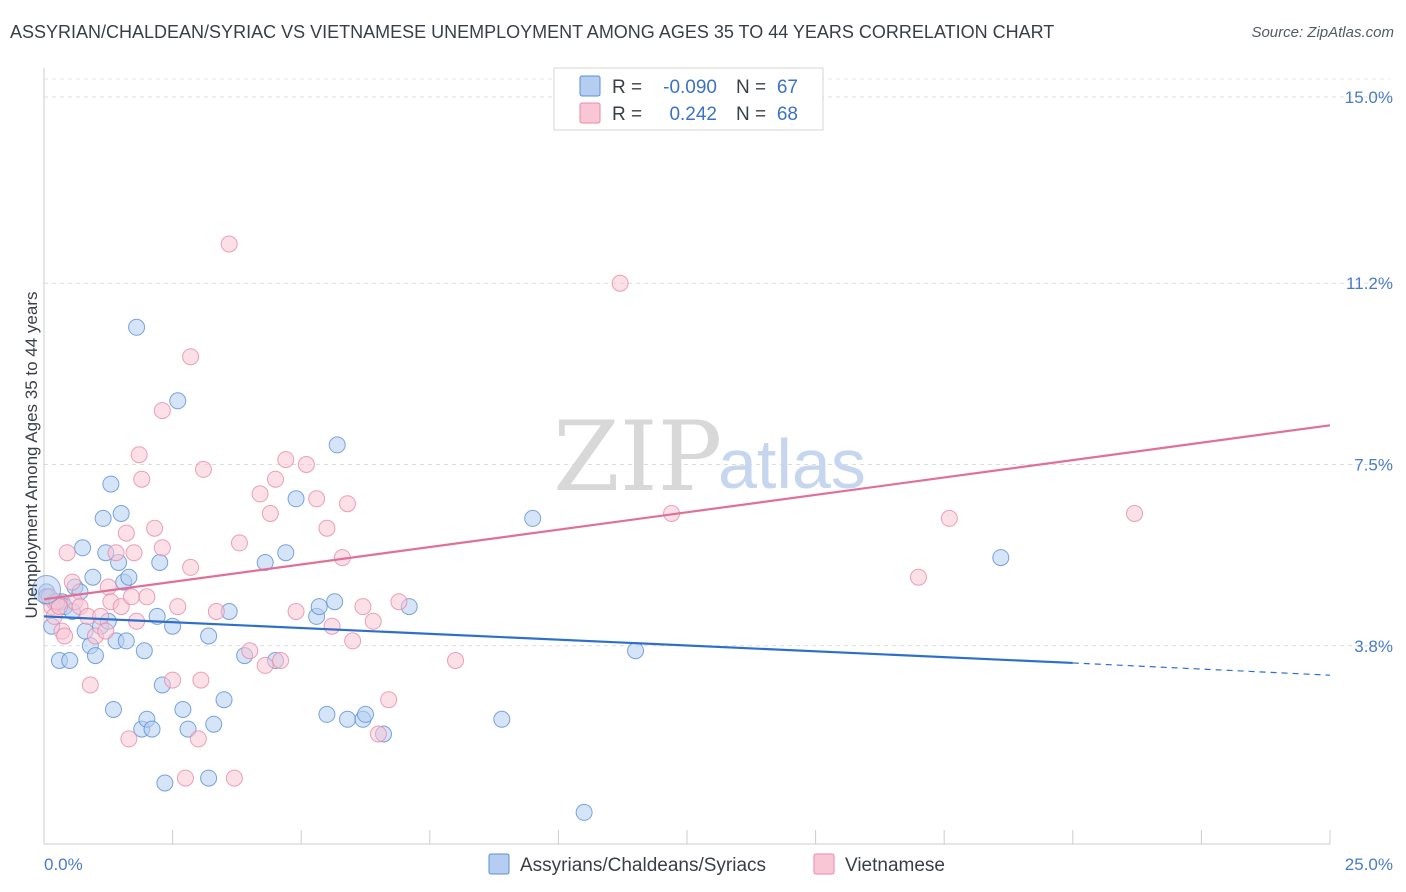  I want to click on legend-n-value-1: 67, so click(787, 87).